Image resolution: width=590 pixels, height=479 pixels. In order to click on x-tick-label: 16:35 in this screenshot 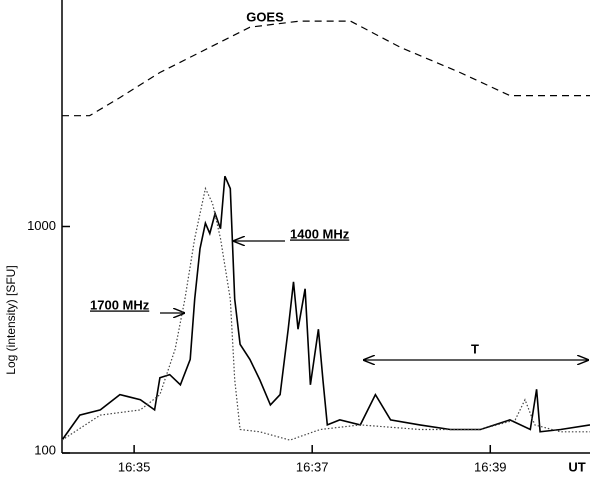, I will do `click(134, 466)`.